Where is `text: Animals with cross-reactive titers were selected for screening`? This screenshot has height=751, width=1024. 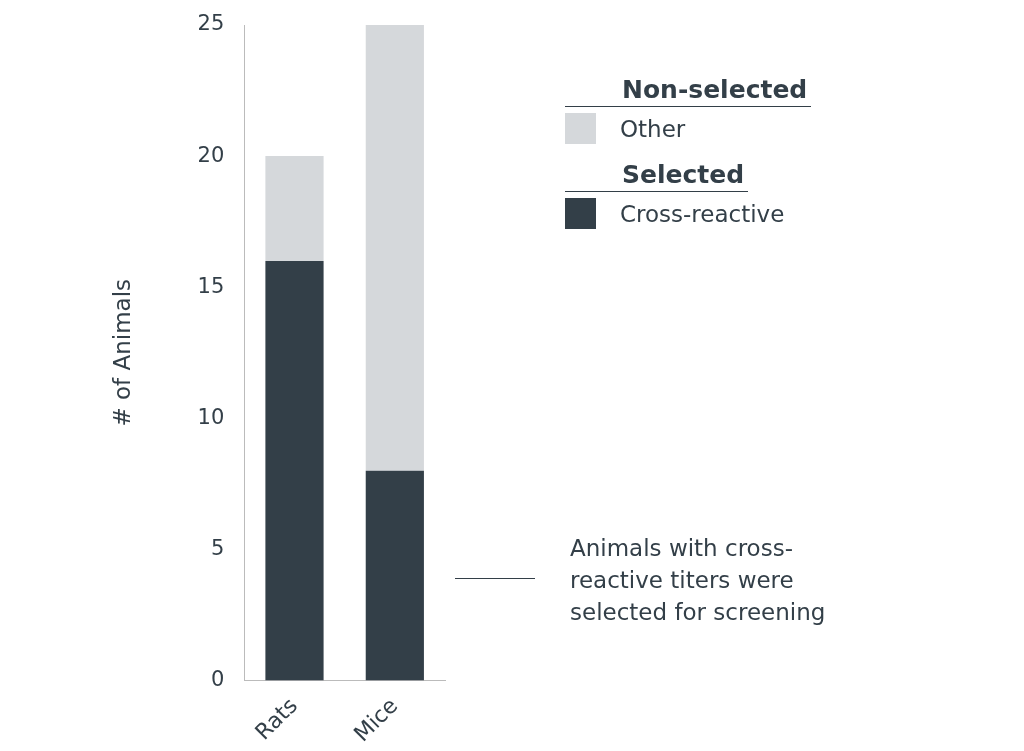 text: Animals with cross-reactive titers were selected for screening is located at coordinates (698, 580).